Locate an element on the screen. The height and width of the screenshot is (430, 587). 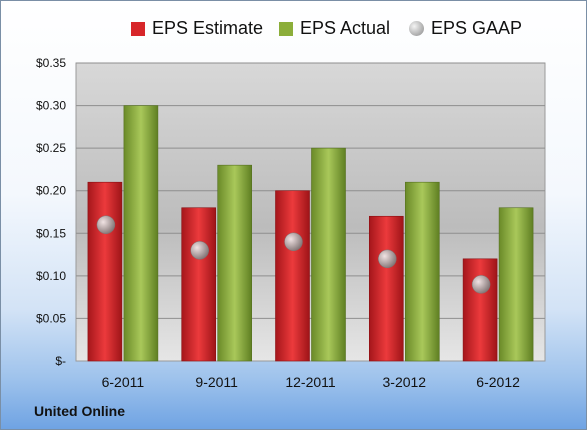
x-tick-label: 6-2012 is located at coordinates (498, 382).